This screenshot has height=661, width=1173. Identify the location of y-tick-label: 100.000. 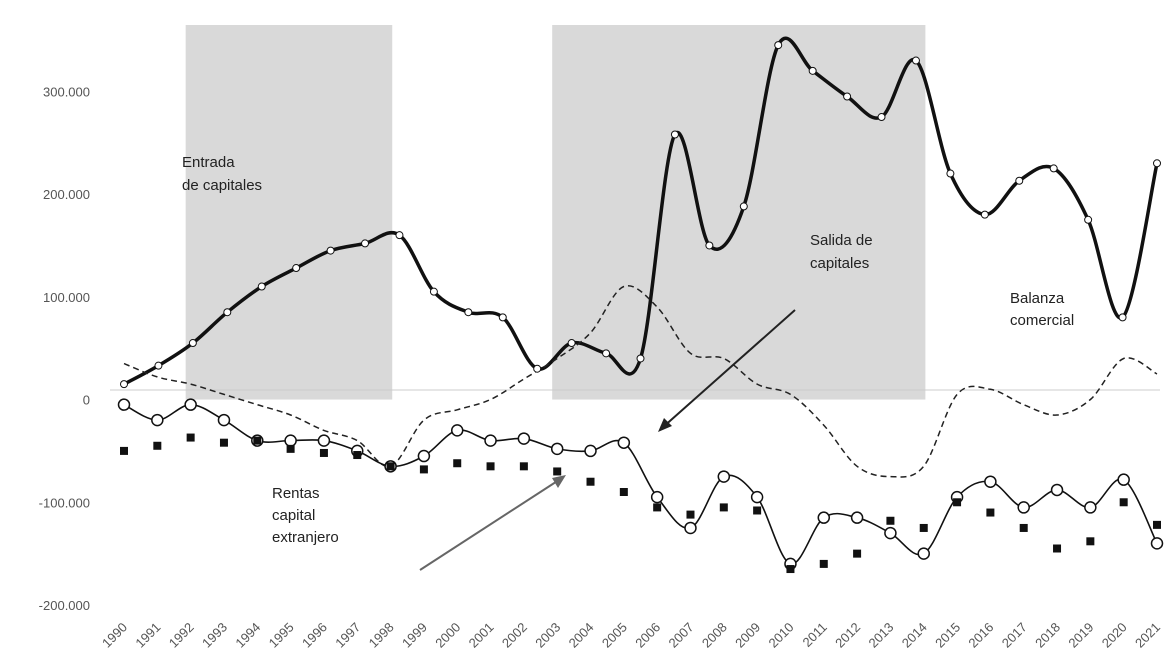
(66, 297).